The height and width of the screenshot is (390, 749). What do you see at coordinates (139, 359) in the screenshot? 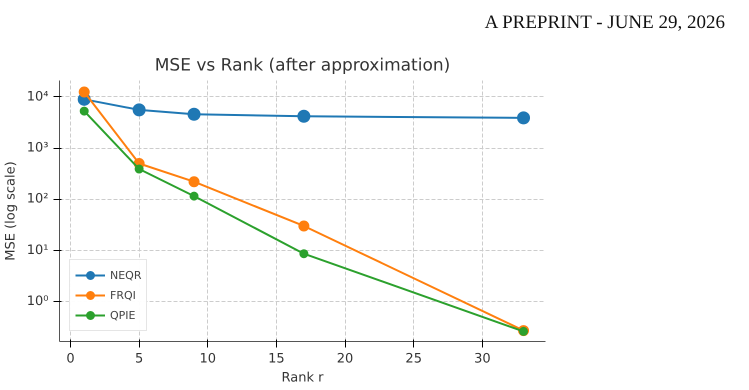
I see `x-tick-label: 5` at bounding box center [139, 359].